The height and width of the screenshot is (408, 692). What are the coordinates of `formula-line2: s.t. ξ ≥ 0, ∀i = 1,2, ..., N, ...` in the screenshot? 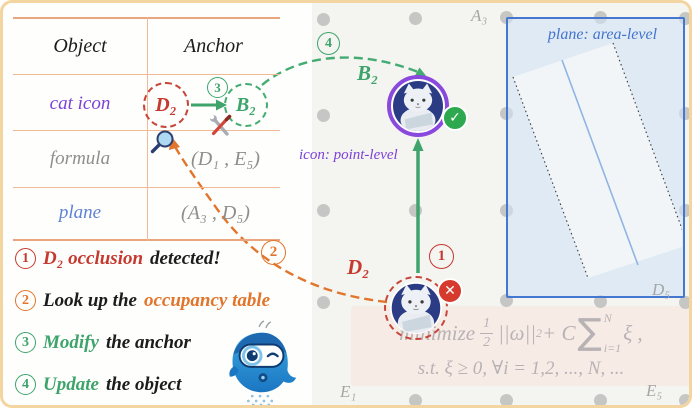 It's located at (521, 368).